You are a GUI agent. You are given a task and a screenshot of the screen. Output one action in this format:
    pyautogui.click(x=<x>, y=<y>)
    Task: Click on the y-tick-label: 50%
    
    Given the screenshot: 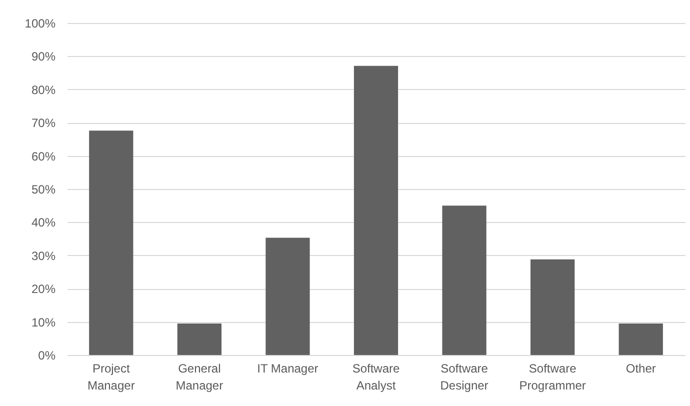 What is the action you would take?
    pyautogui.click(x=43, y=189)
    